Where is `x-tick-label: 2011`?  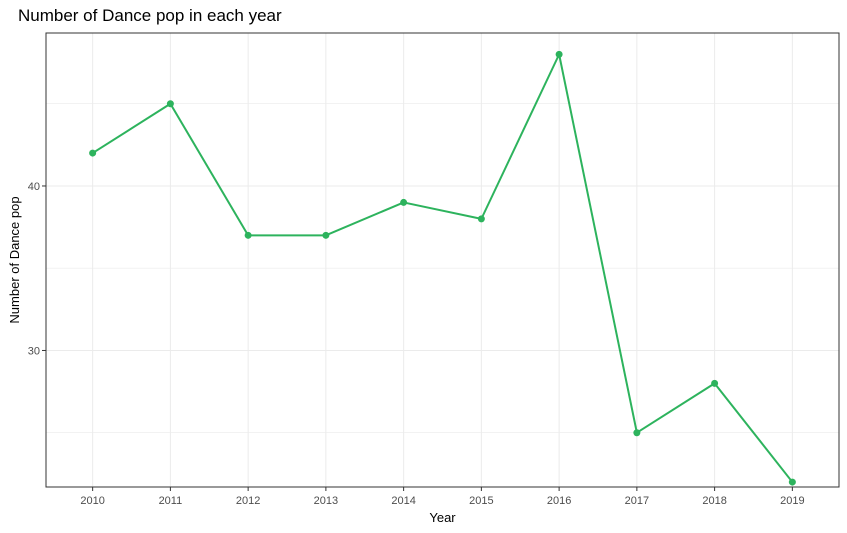
x-tick-label: 2011 is located at coordinates (171, 501).